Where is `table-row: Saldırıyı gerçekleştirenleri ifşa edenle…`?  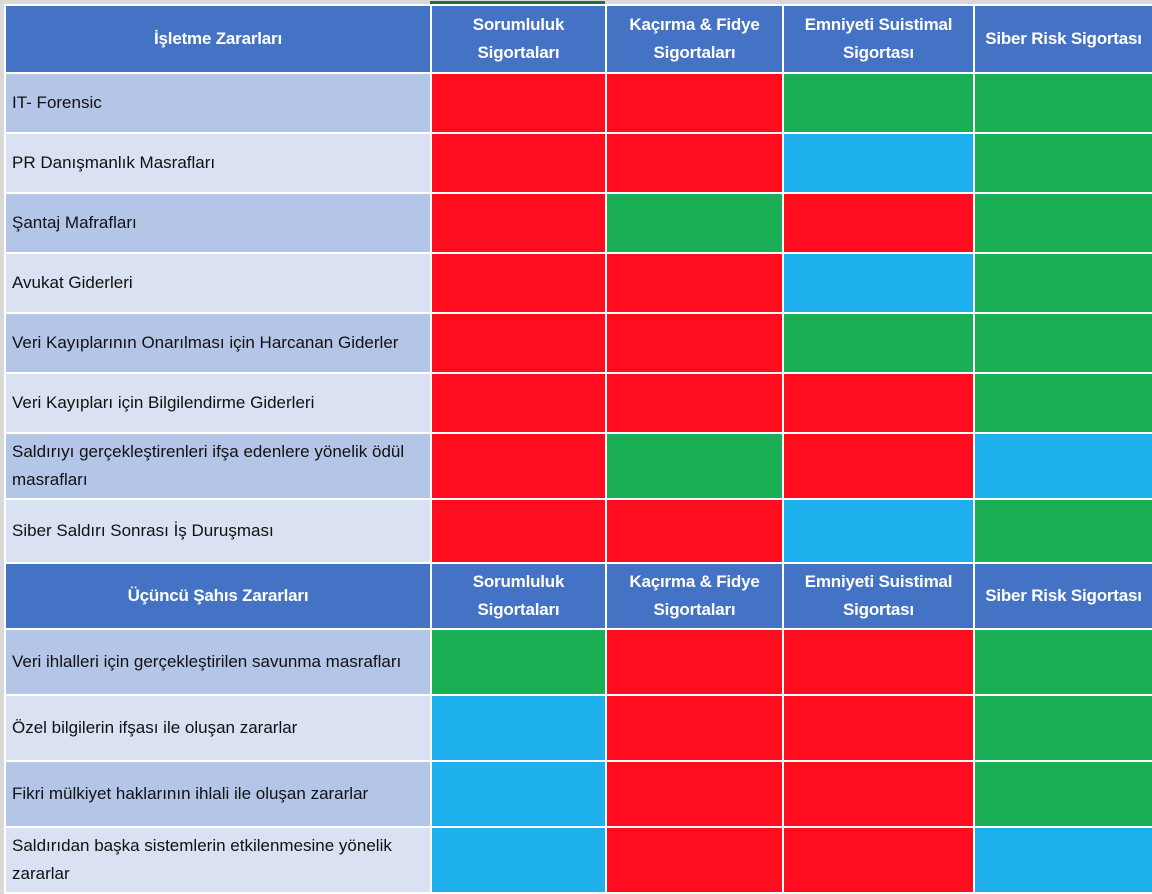
table-row: Saldırıyı gerçekleştirenleri ifşa edenle… is located at coordinates (578, 466).